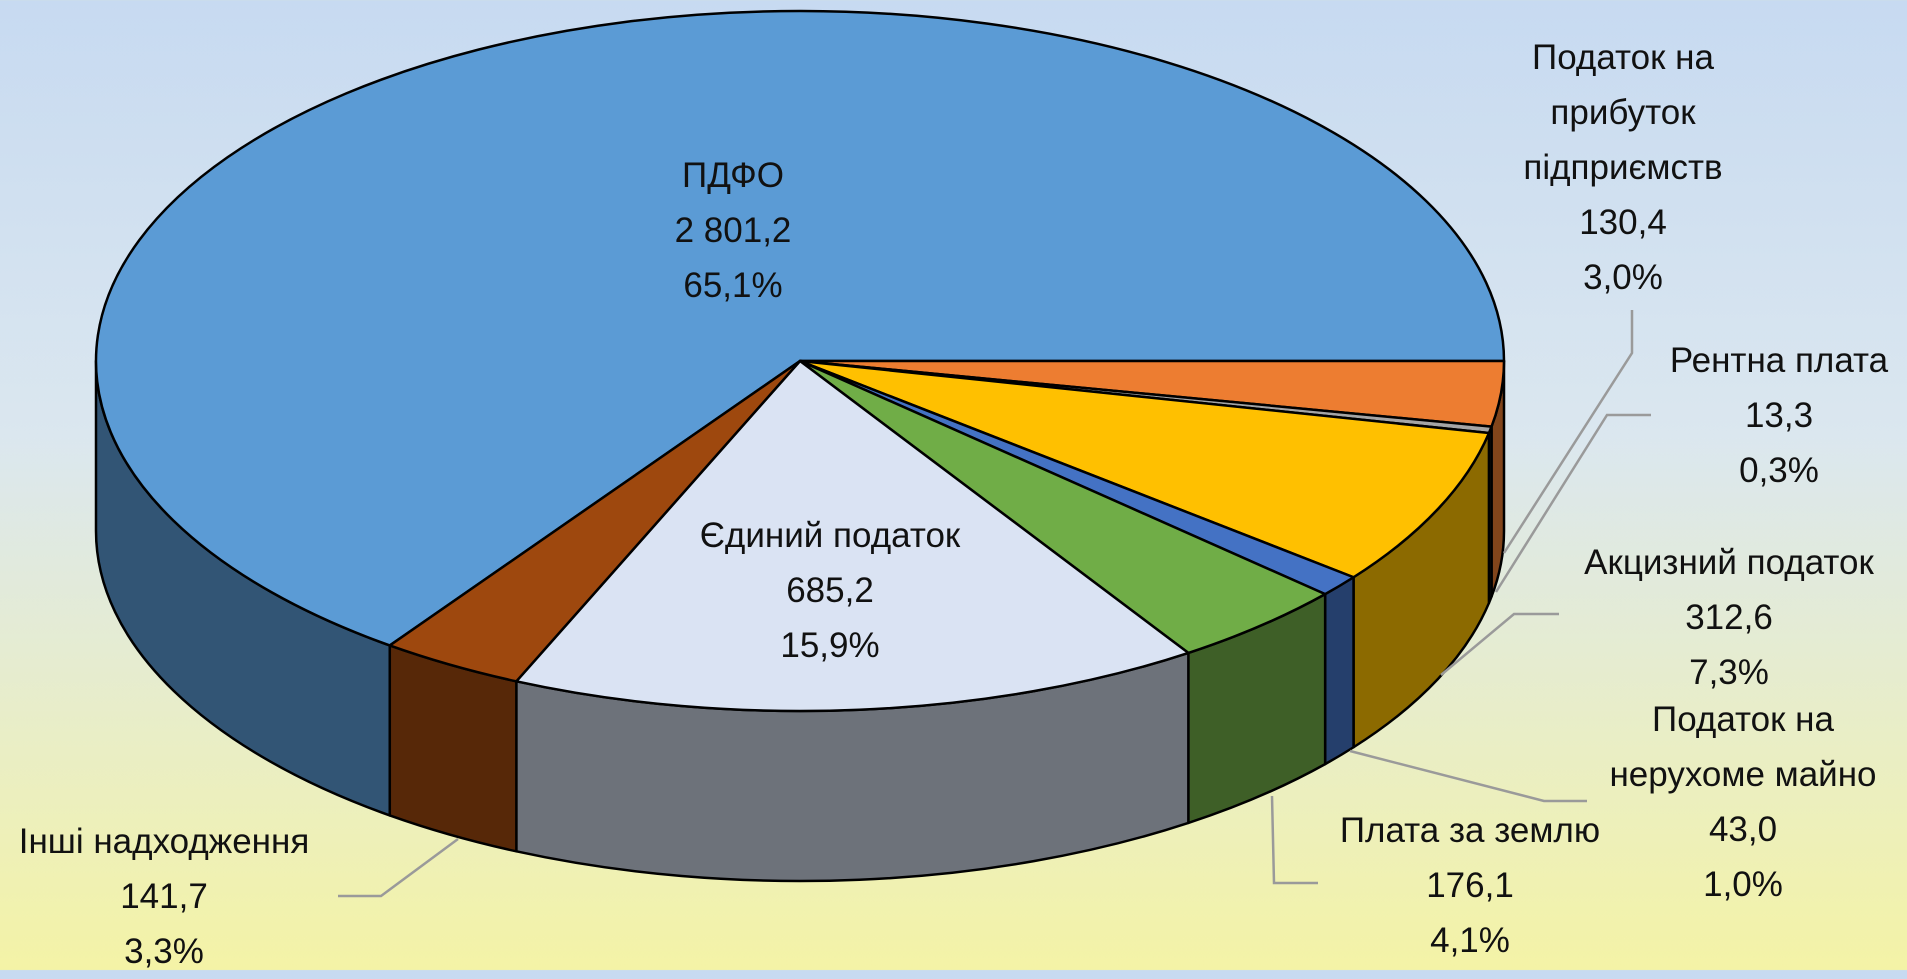  What do you see at coordinates (1729, 562) in the screenshot?
I see `category-label: Акцизний податок` at bounding box center [1729, 562].